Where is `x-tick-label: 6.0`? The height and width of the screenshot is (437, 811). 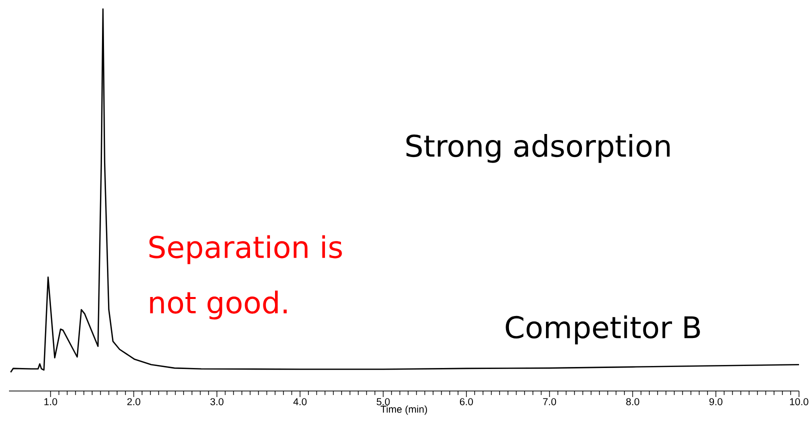
x-tick-label: 6.0 is located at coordinates (466, 402).